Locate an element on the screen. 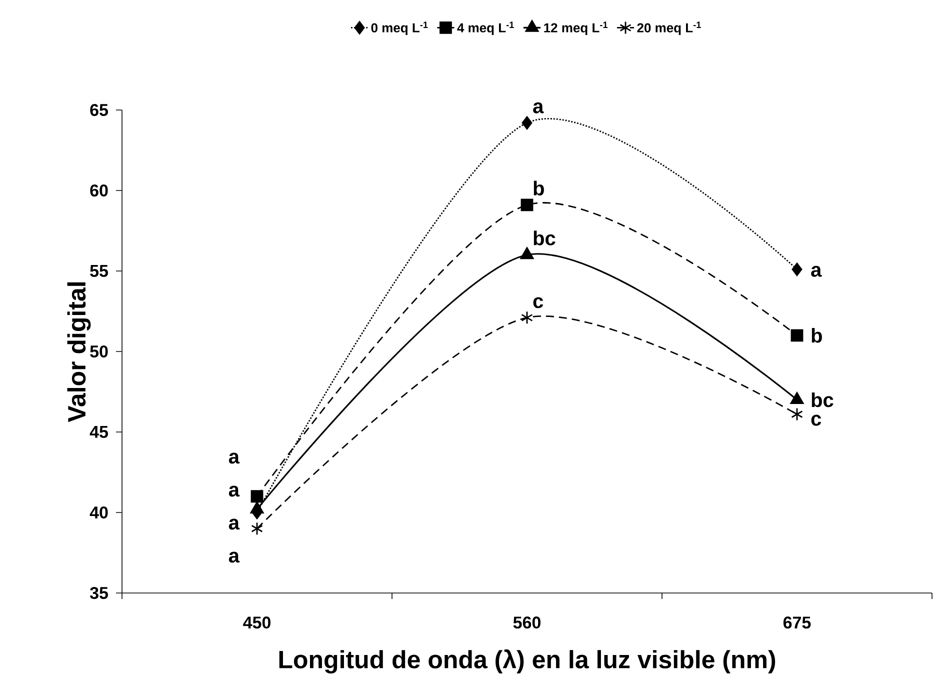 The height and width of the screenshot is (698, 934). x-tick-label: 560 is located at coordinates (526, 622).